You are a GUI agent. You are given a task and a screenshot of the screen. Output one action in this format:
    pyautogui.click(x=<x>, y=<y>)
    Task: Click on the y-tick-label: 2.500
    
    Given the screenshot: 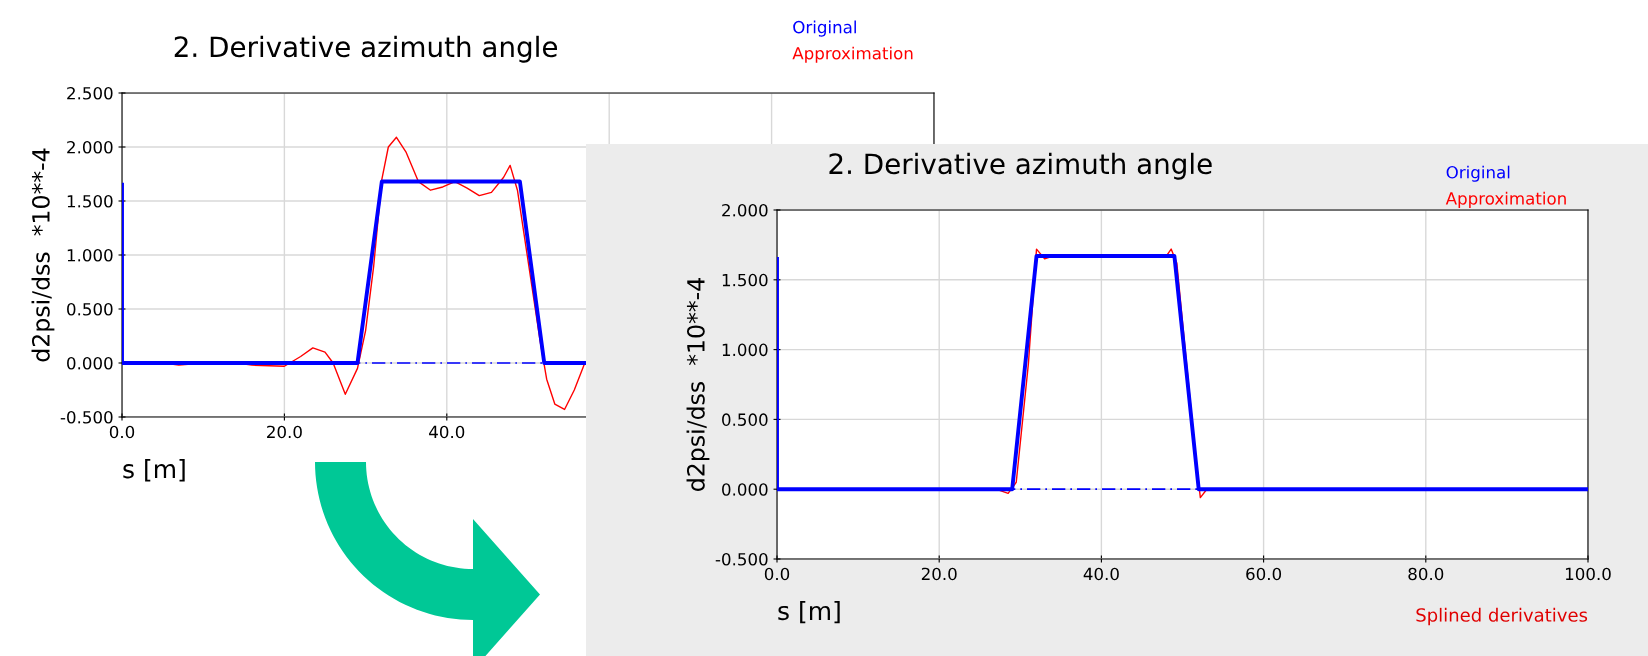 What is the action you would take?
    pyautogui.click(x=90, y=93)
    